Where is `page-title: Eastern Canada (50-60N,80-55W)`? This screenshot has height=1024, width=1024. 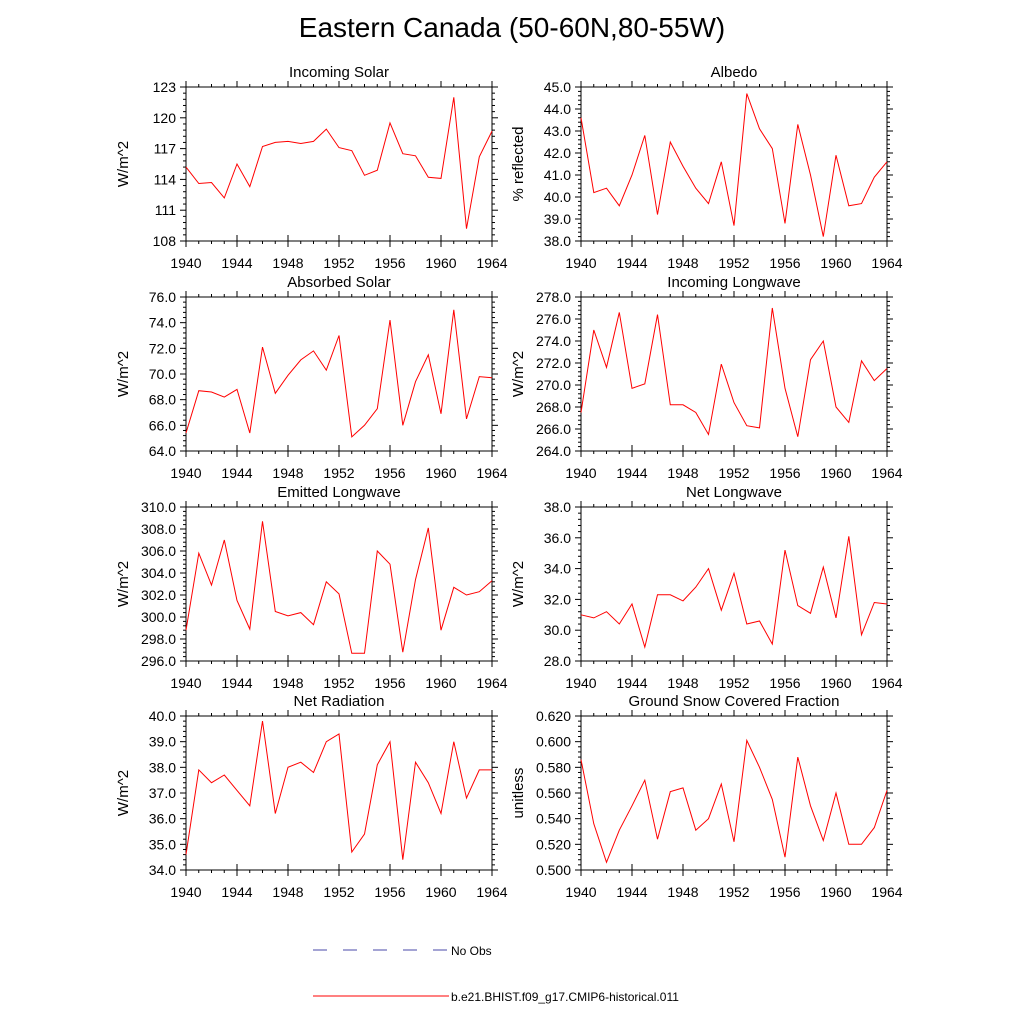
page-title: Eastern Canada (50-60N,80-55W) is located at coordinates (512, 27).